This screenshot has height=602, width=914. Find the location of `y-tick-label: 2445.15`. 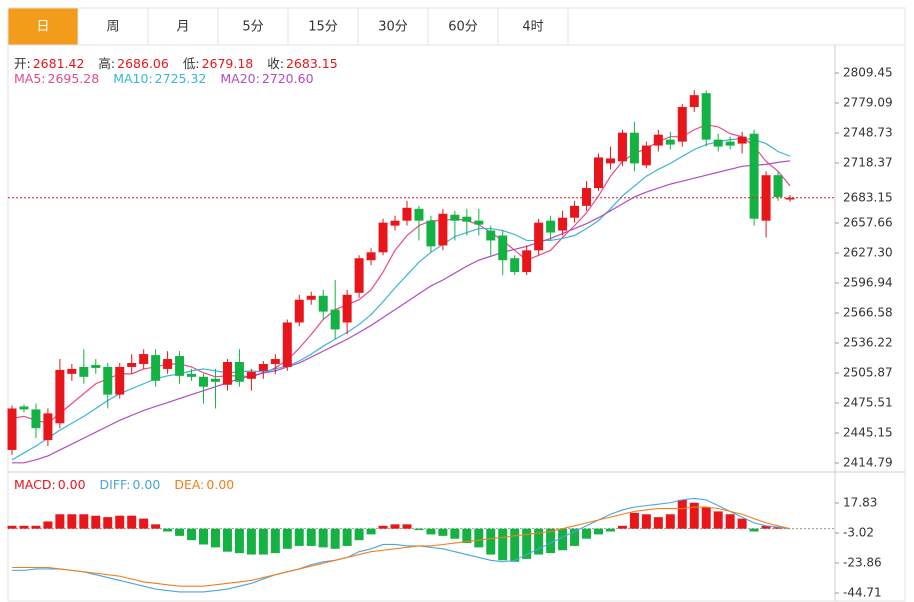

y-tick-label: 2445.15 is located at coordinates (868, 433).